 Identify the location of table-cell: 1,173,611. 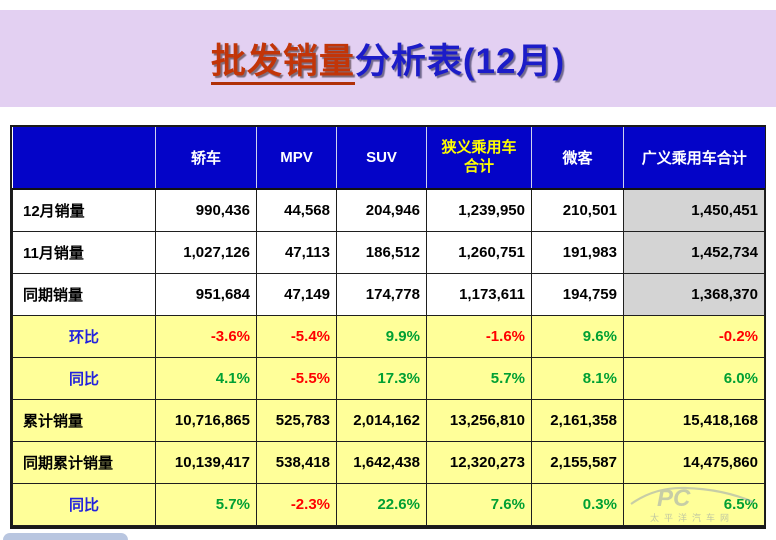
(479, 294).